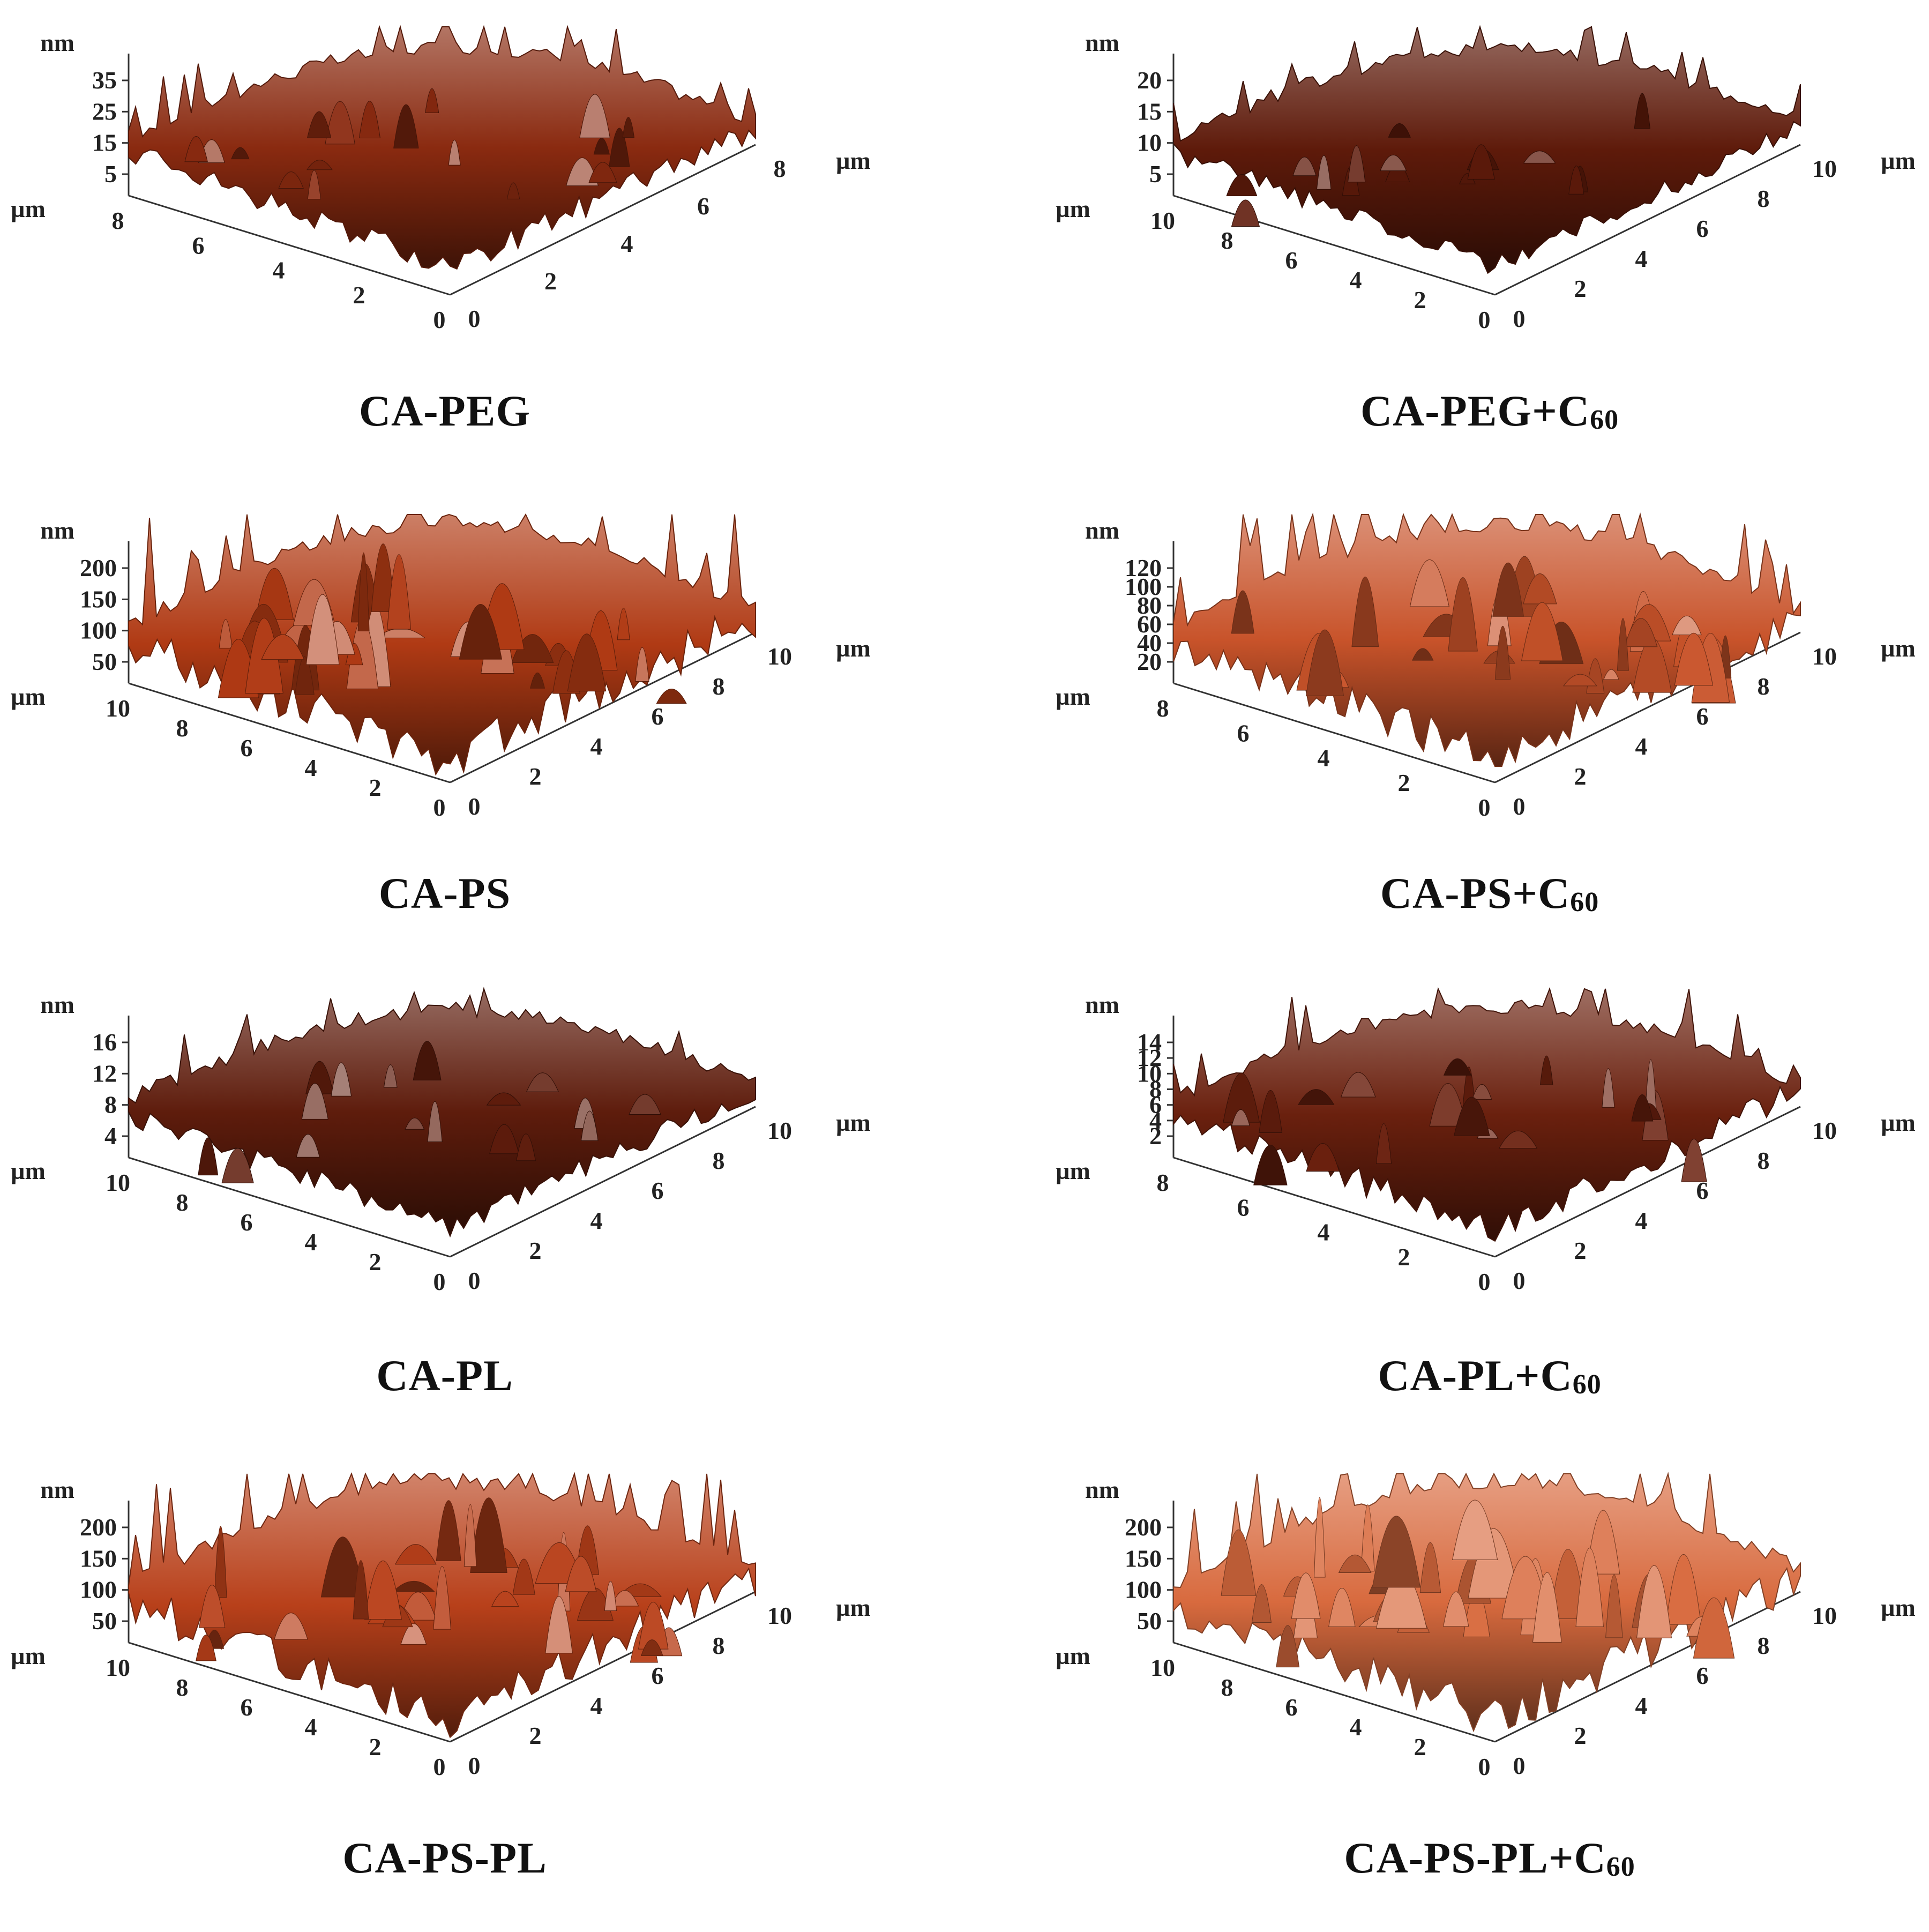 The width and height of the screenshot is (1929, 1932). What do you see at coordinates (441, 179) in the screenshot?
I see `afm-surface-plot: nm 35 25 15 5 µm 8 6 4 2 0 µm 0 2 4 6 8` at bounding box center [441, 179].